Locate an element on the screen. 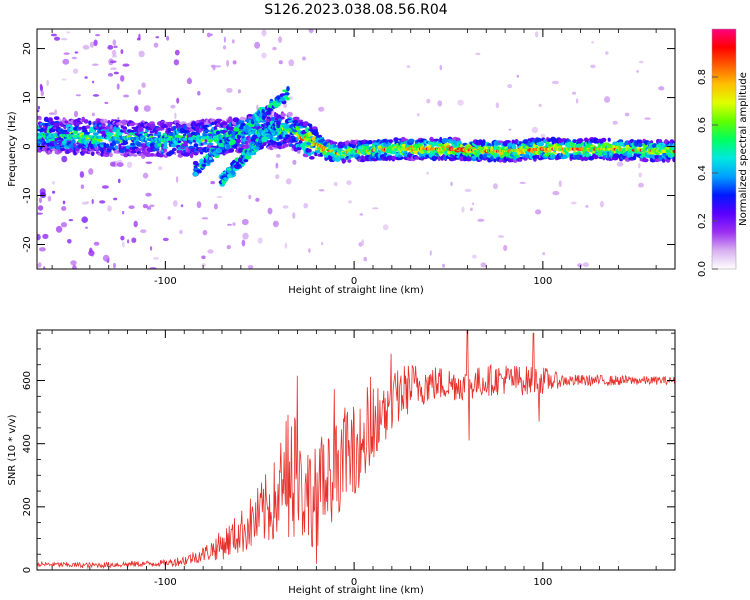 This screenshot has width=750, height=600. colorbar-tick-label: 0.0 is located at coordinates (702, 269).